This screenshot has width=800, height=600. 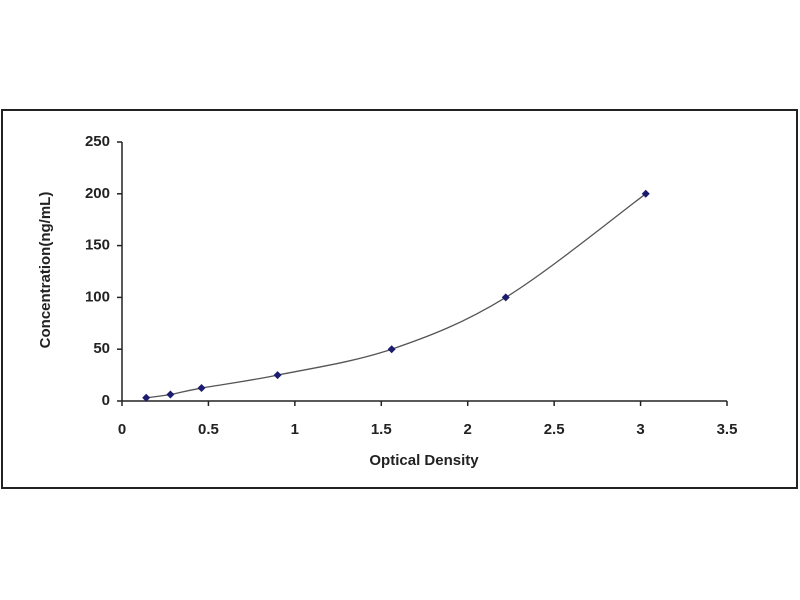 I want to click on x-tick-label: 2, so click(x=468, y=429).